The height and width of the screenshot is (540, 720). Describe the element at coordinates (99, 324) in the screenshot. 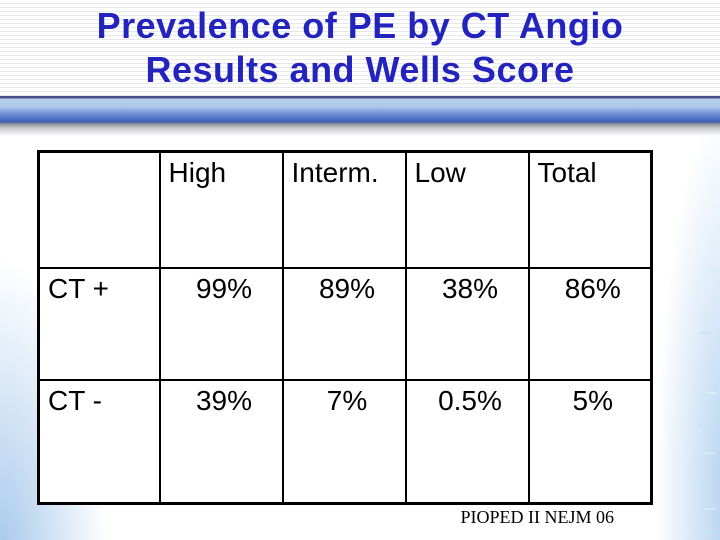

I see `row-label-ct-positive: CT +` at that location.